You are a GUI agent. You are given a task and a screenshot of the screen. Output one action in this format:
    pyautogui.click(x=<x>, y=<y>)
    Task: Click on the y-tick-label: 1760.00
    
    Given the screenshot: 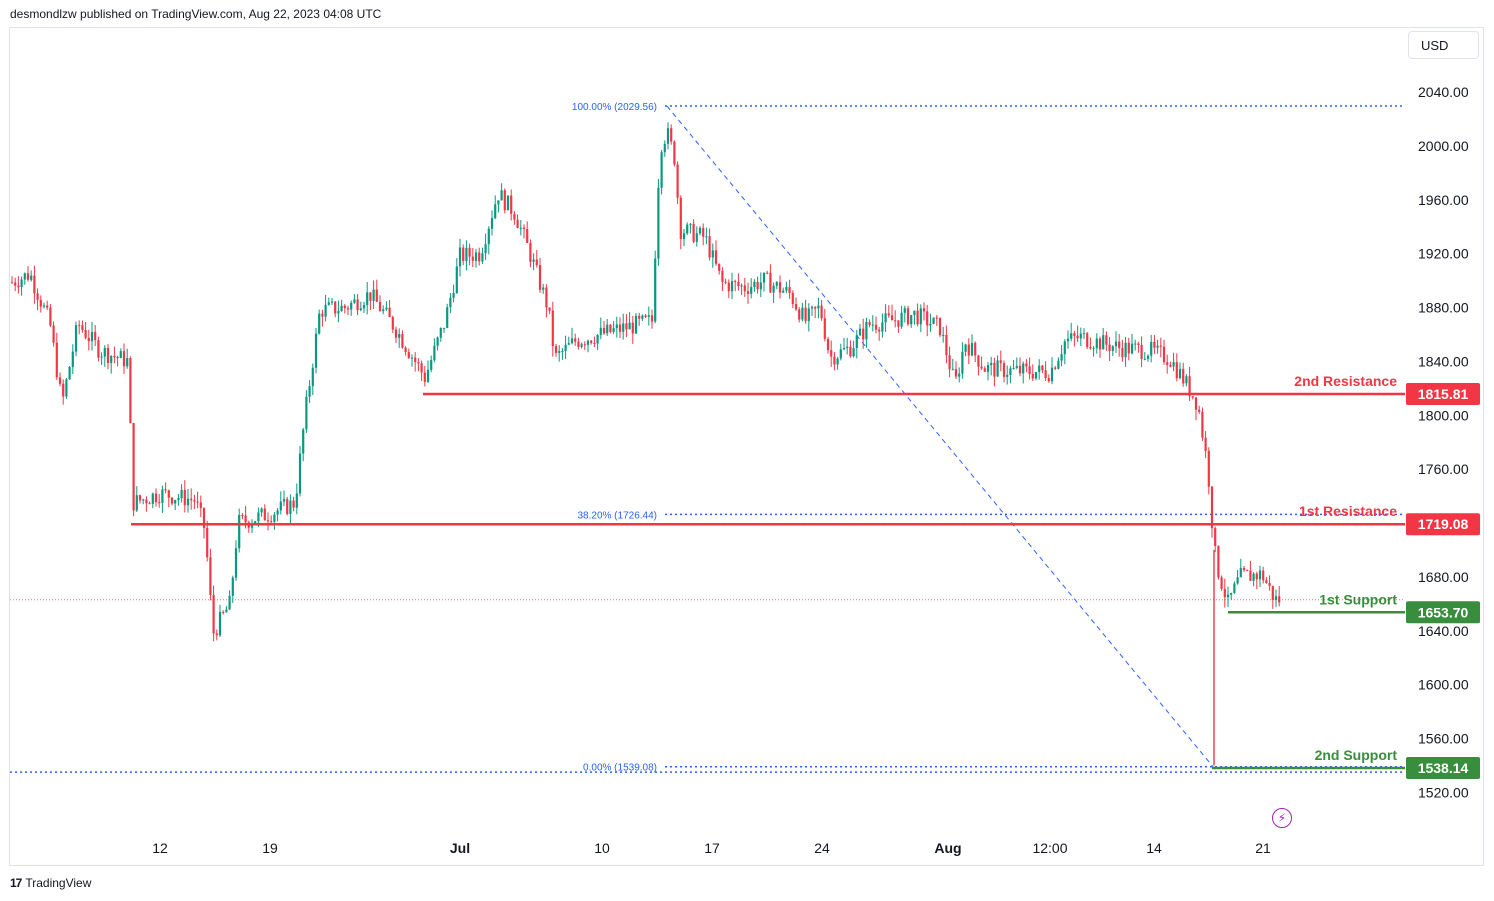 What is the action you would take?
    pyautogui.click(x=1443, y=469)
    